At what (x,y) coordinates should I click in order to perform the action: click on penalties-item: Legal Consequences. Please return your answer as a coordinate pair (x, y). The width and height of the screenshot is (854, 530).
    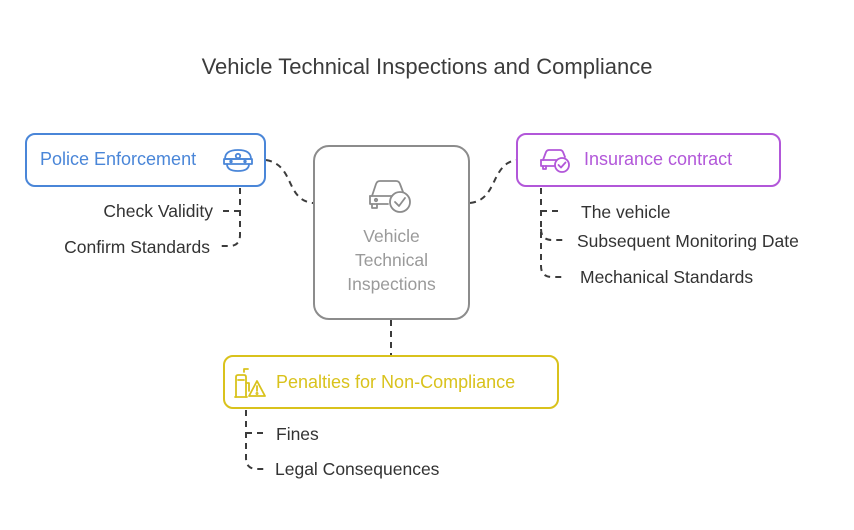
    Looking at the image, I should click on (357, 469).